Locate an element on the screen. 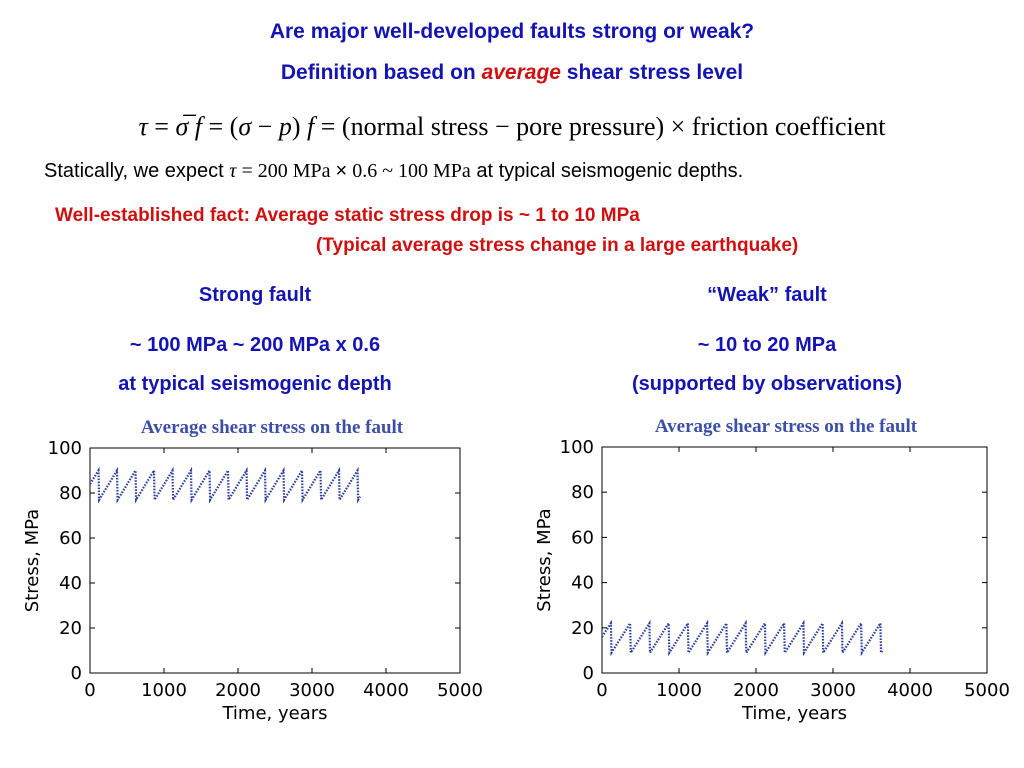 The image size is (1024, 768). weak-fault-value: ~ 10 to 20 MPa is located at coordinates (767, 345).